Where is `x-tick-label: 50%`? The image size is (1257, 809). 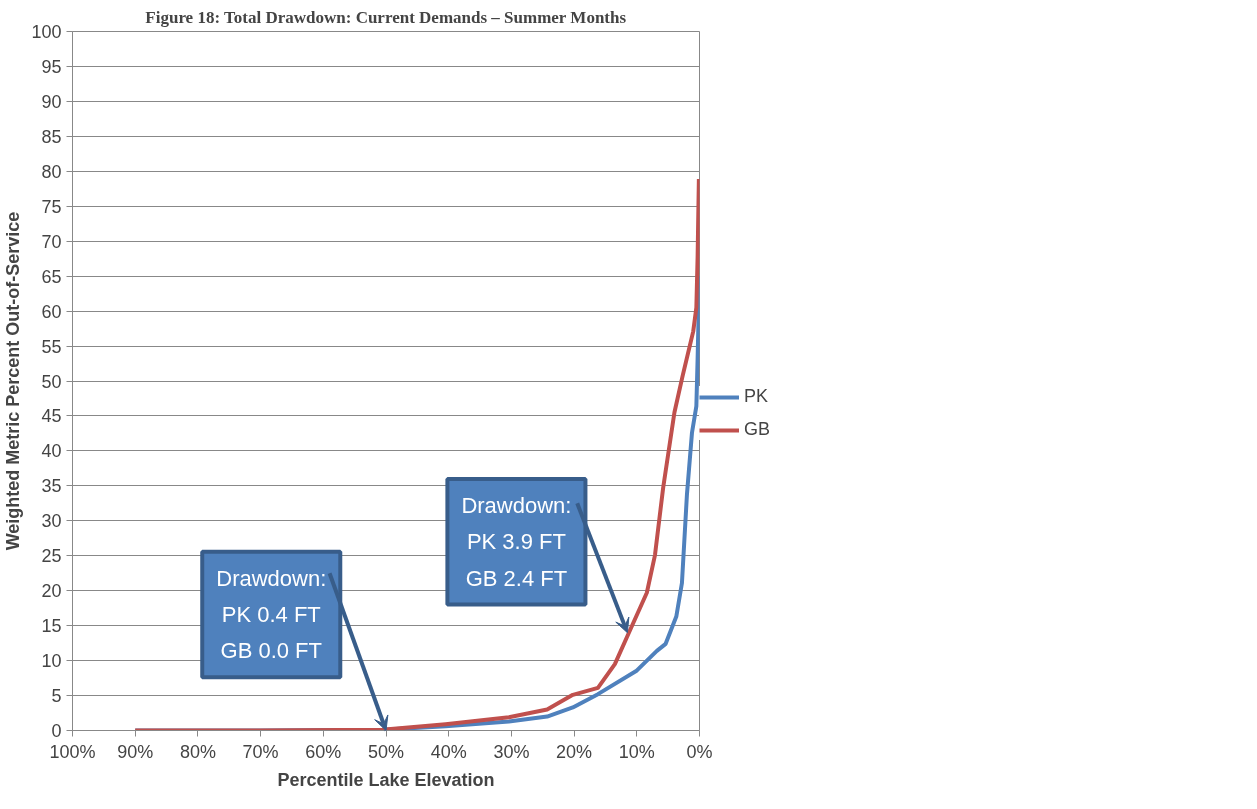 x-tick-label: 50% is located at coordinates (386, 751).